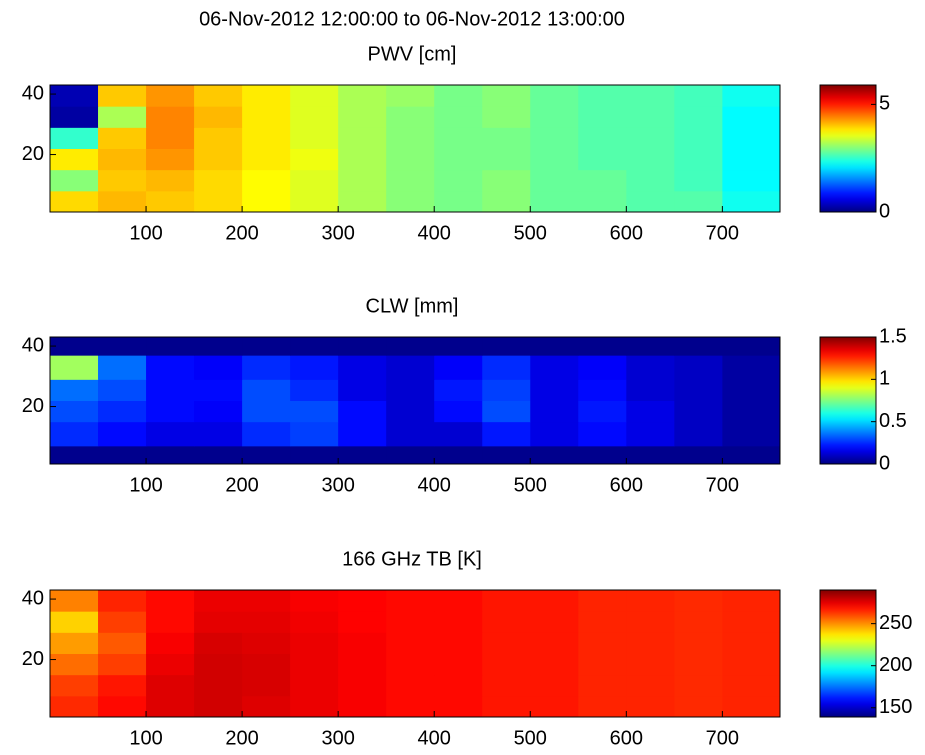 The height and width of the screenshot is (755, 925). What do you see at coordinates (626, 233) in the screenshot?
I see `x-tick-label: 600` at bounding box center [626, 233].